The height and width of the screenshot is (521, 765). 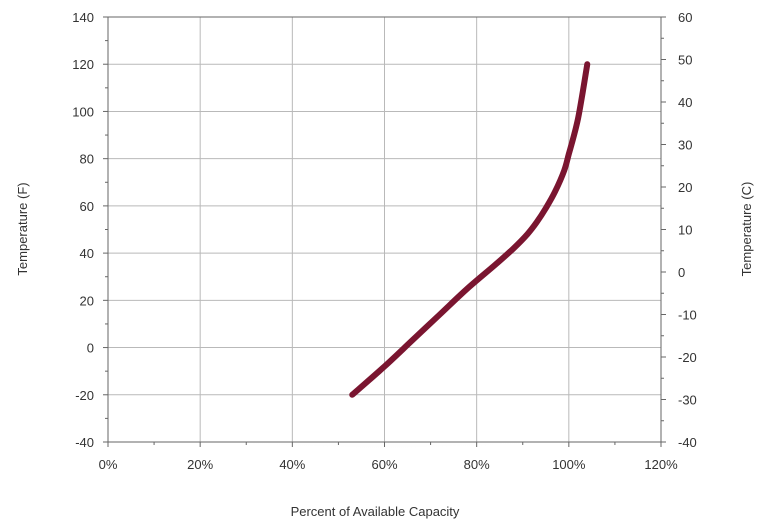 I want to click on y-left-tick-label: 80, so click(x=87, y=159).